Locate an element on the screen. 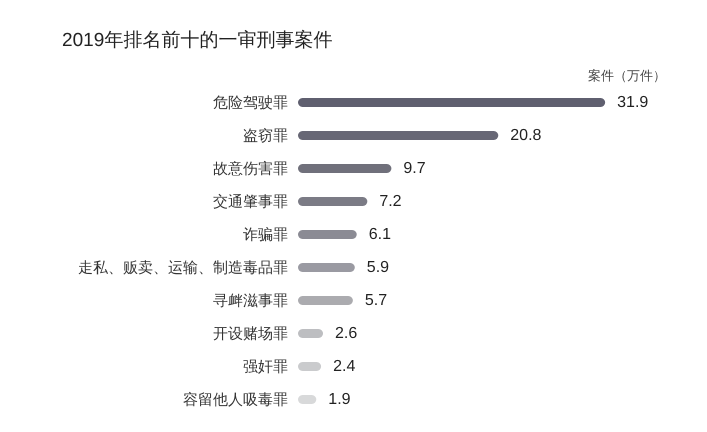 The width and height of the screenshot is (707, 432). data-label: 20.8 is located at coordinates (526, 135).